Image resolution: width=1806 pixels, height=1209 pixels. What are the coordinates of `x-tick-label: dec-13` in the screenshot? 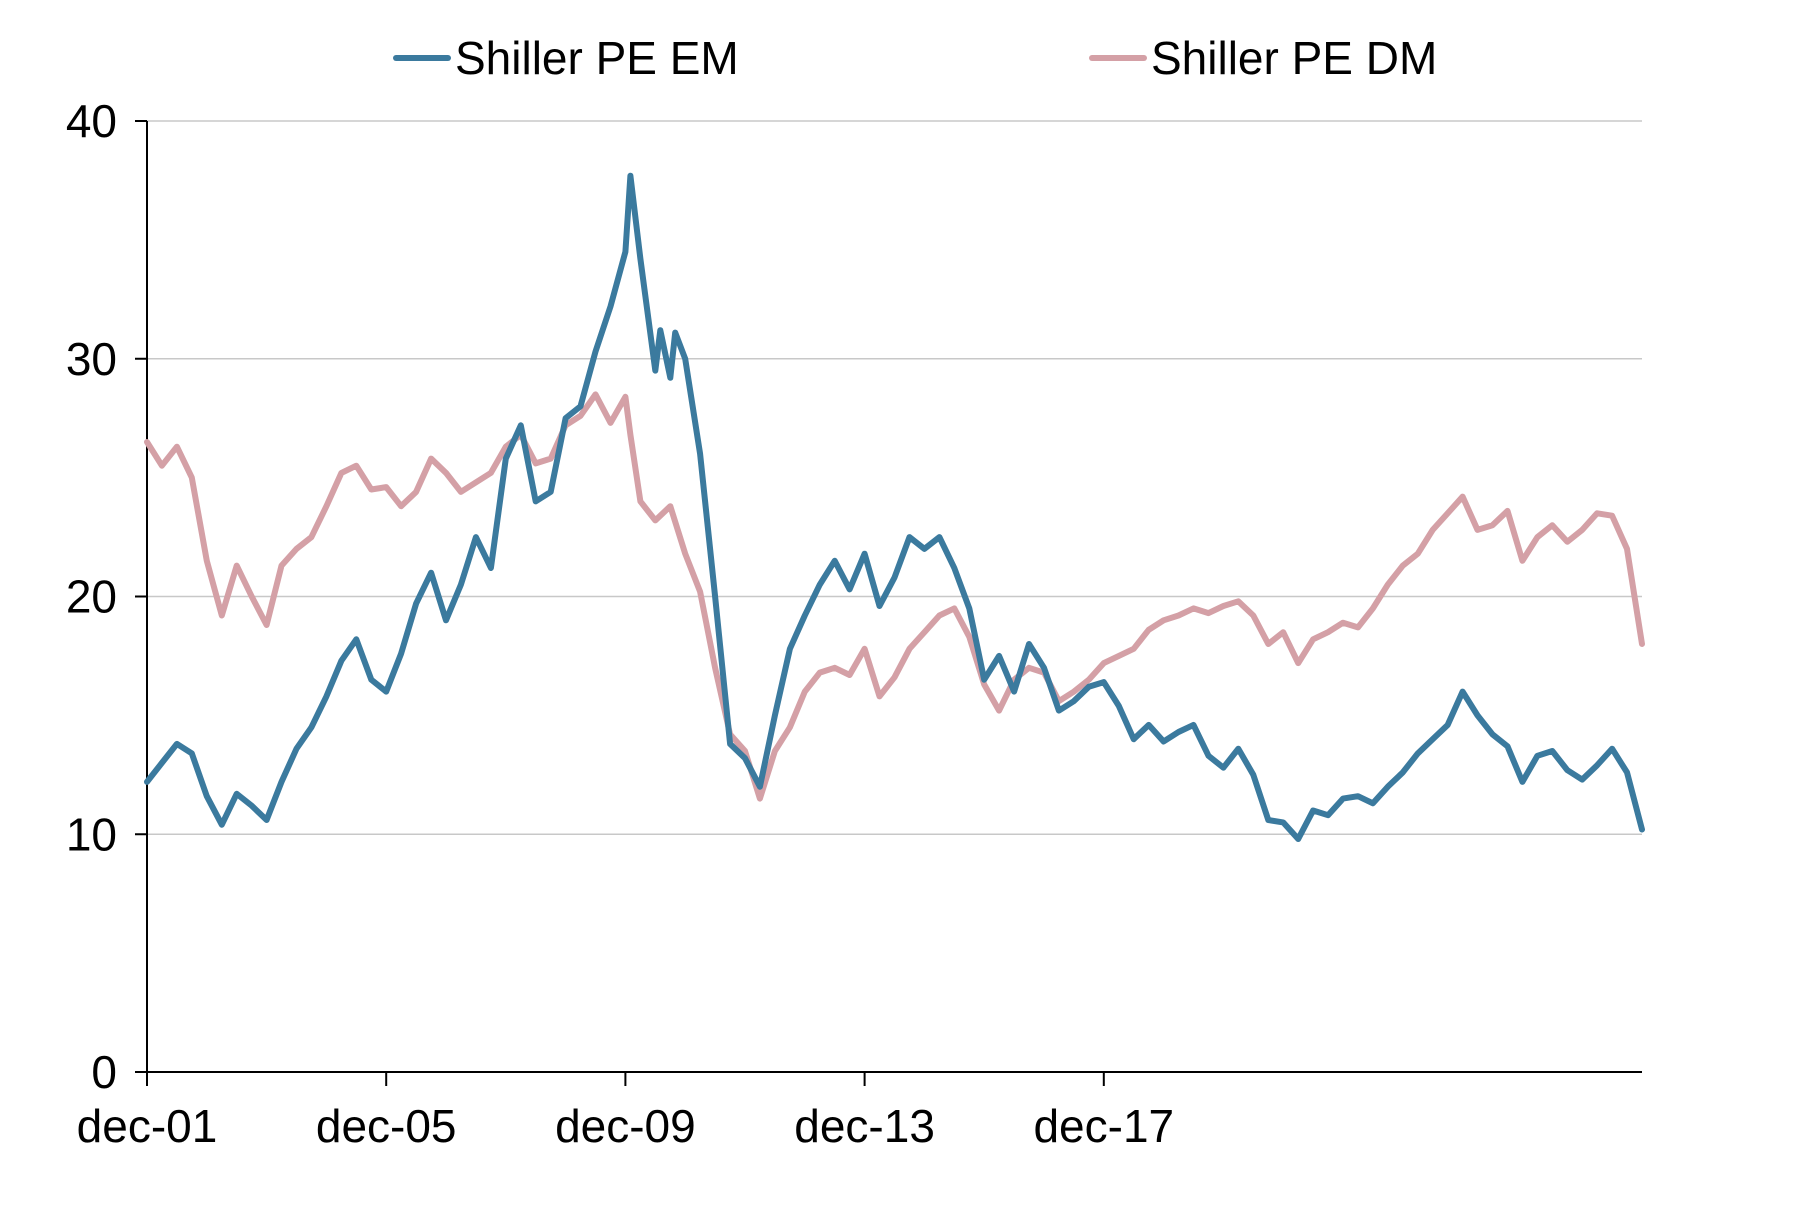 It's located at (864, 1126).